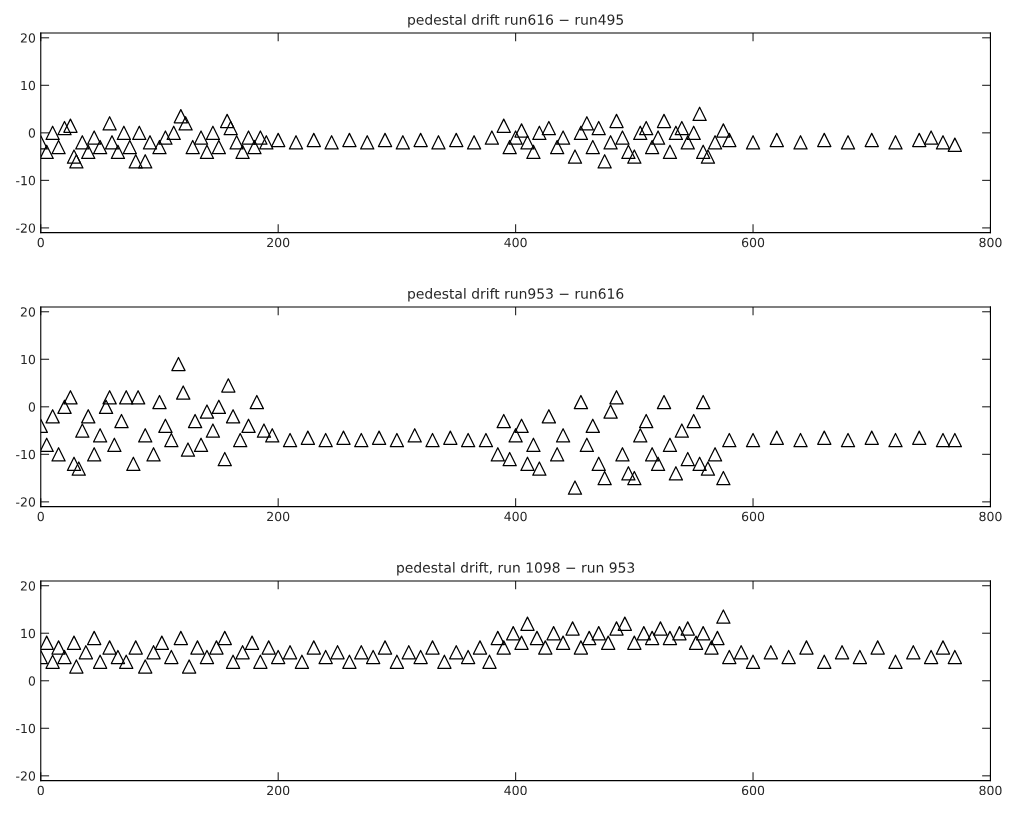  I want to click on chart-title: pedestal drift run953 − run616, so click(516, 295).